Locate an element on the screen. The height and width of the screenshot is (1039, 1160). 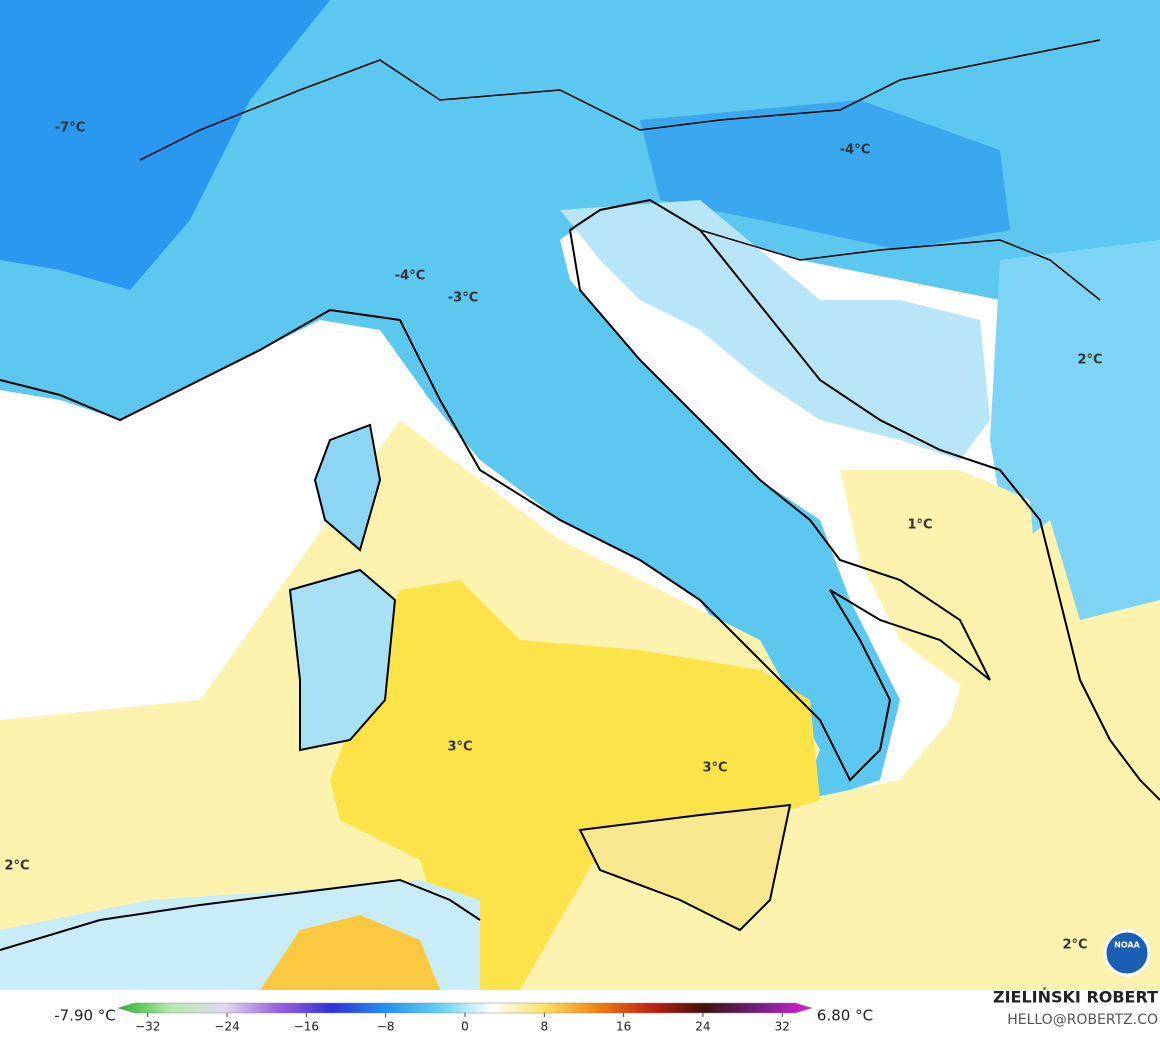
tick-label: 0 is located at coordinates (465, 1027).